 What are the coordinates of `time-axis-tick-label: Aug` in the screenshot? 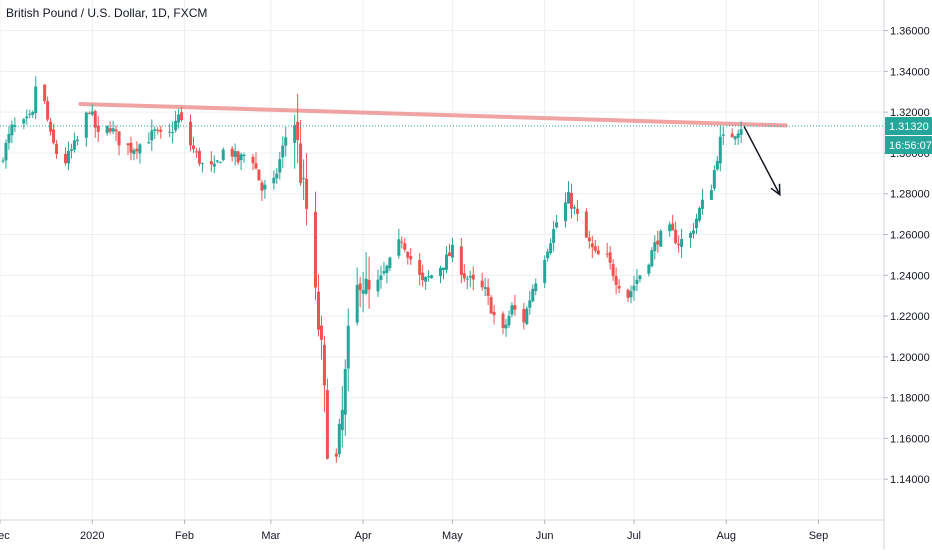 It's located at (726, 536).